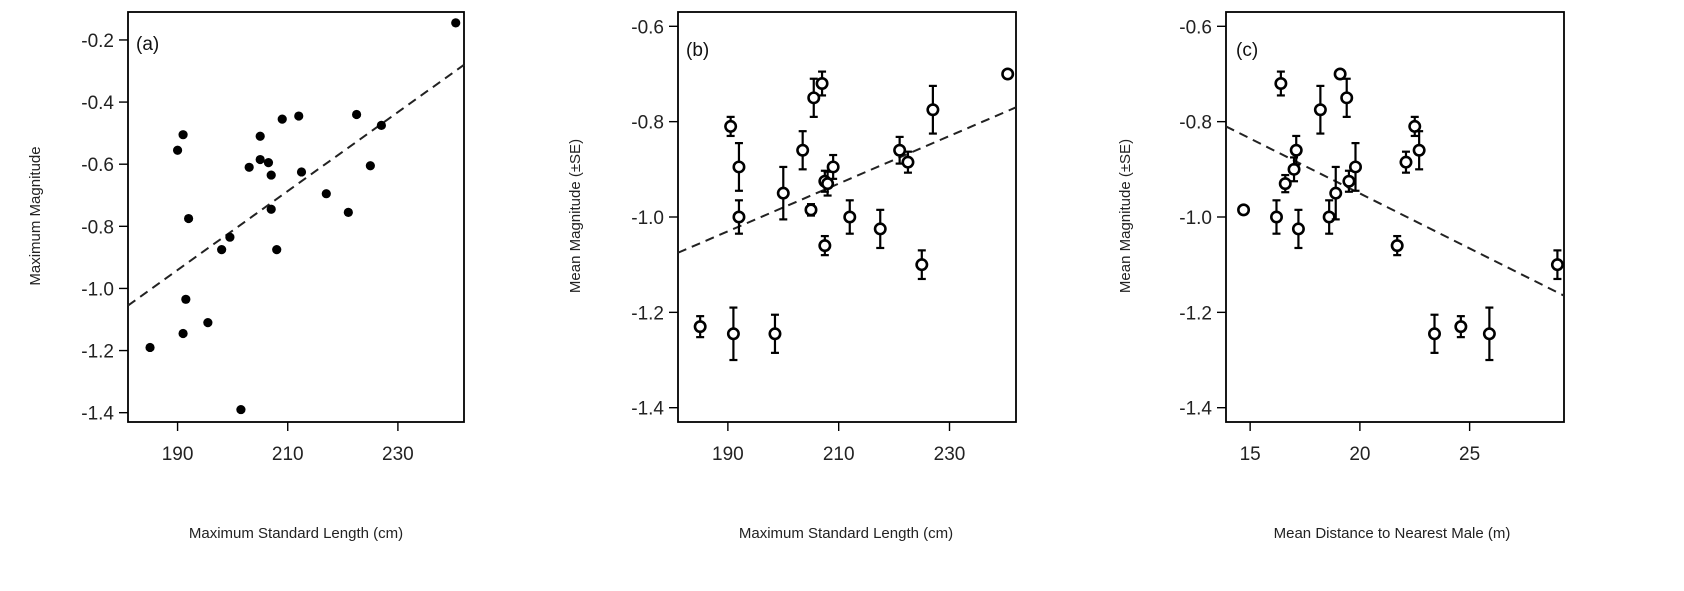 This screenshot has width=1684, height=591. I want to click on data-marks-a, so click(296, 216).